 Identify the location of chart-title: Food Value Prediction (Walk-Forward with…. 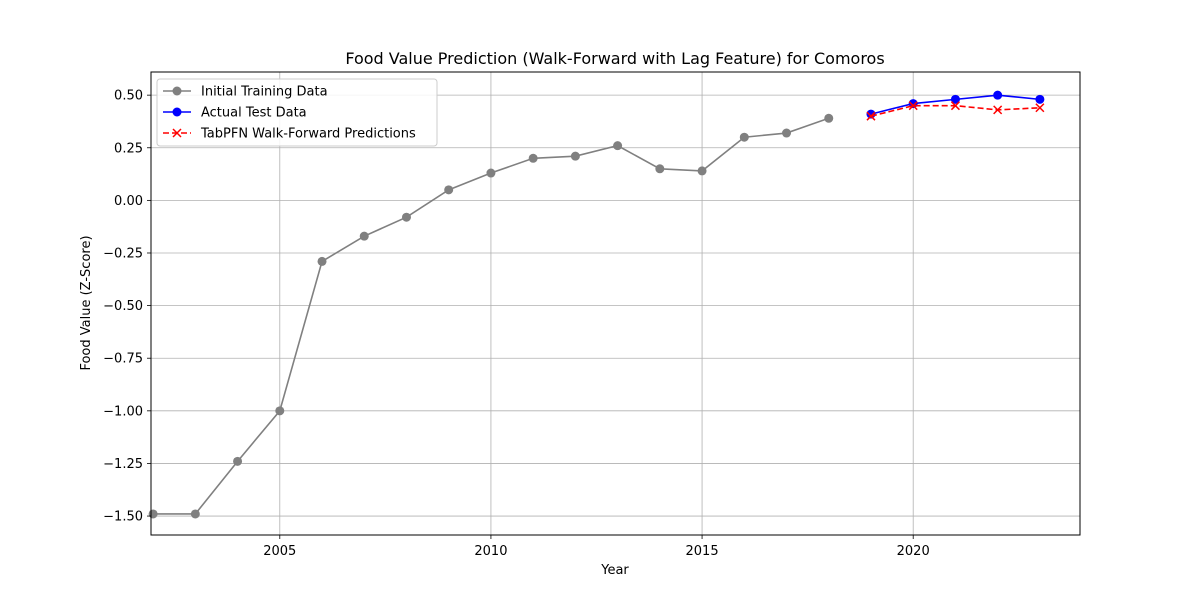
(614, 58).